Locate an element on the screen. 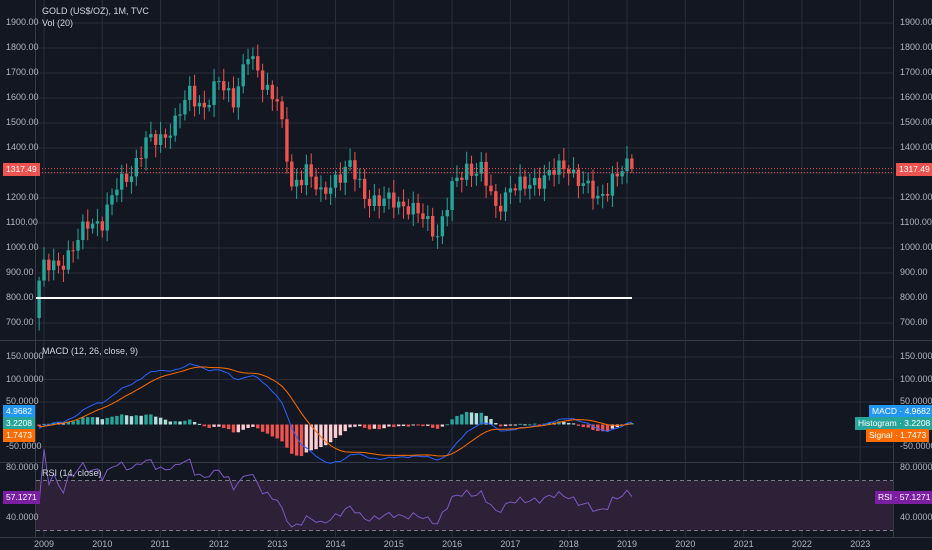 This screenshot has width=932, height=550. price-tick-label-left: 700.00 is located at coordinates (20, 322).